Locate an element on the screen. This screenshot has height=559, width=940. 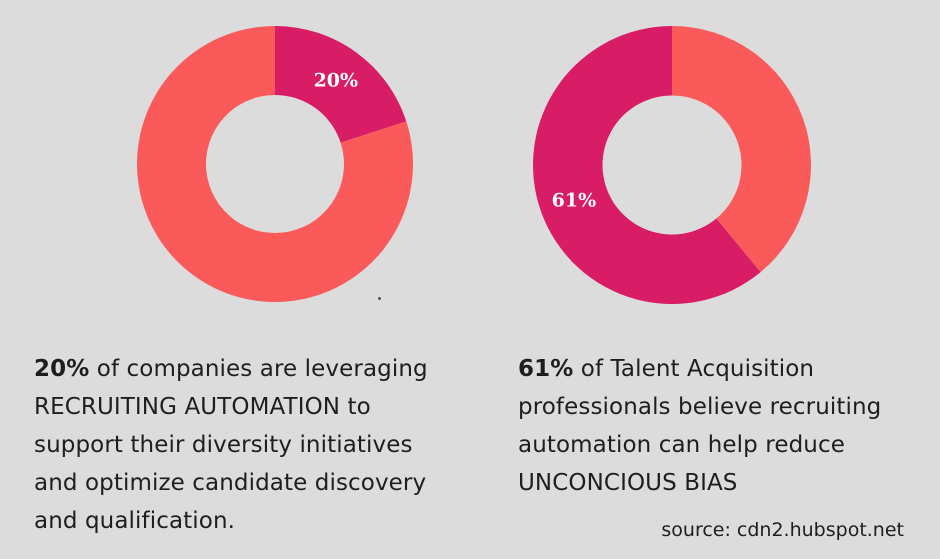
caption-right-line: professionals believe recruiting is located at coordinates (700, 407).